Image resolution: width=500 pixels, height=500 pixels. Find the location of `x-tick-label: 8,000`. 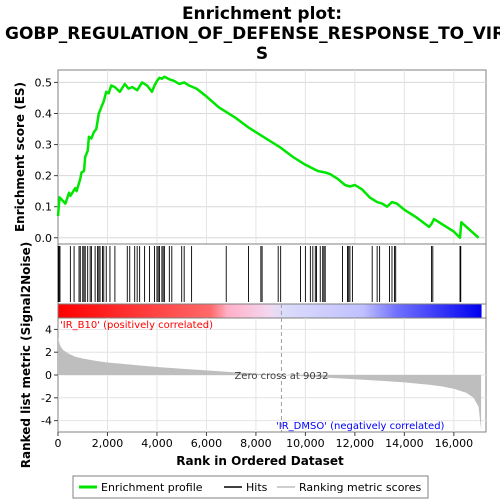

x-tick-label: 8,000 is located at coordinates (256, 443).